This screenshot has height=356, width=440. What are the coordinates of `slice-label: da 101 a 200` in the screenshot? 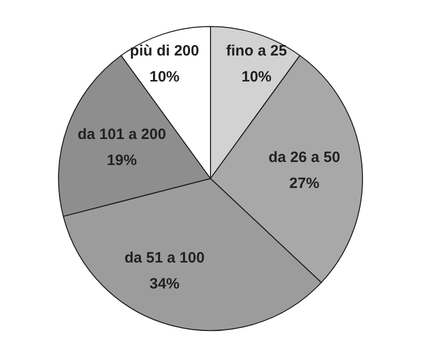 It's located at (122, 135).